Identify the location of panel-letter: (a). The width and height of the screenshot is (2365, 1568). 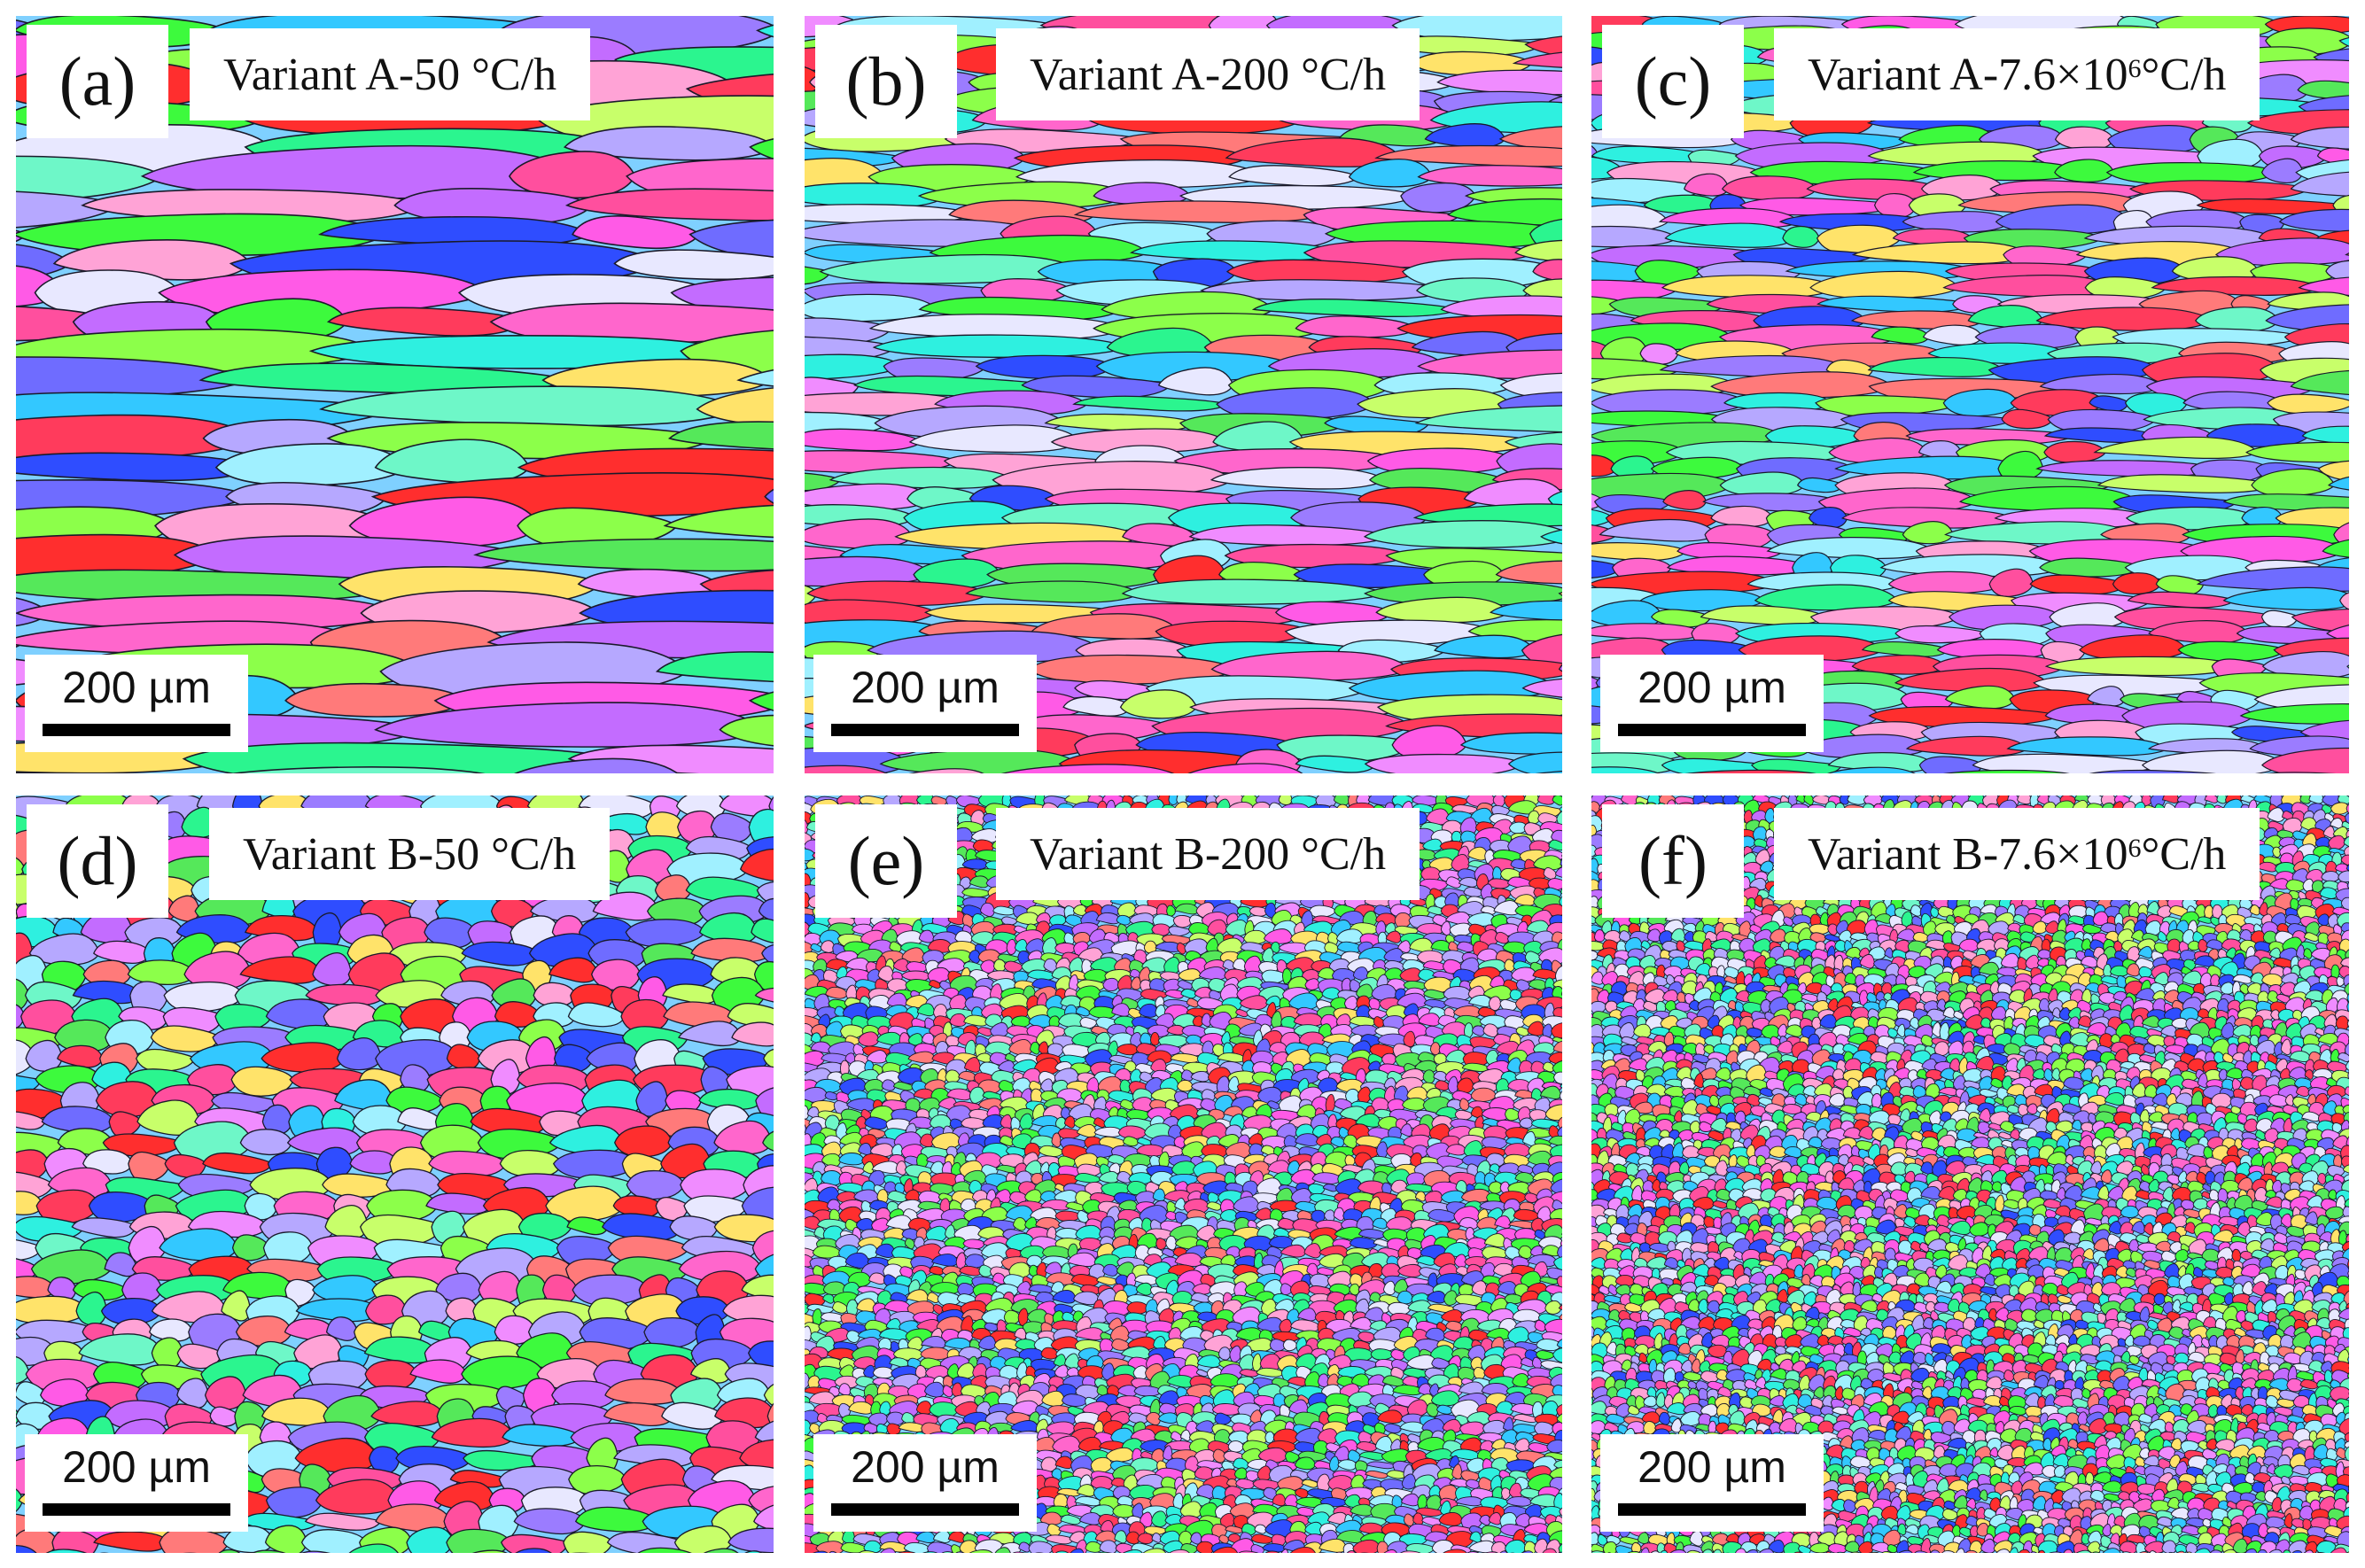
(97, 81).